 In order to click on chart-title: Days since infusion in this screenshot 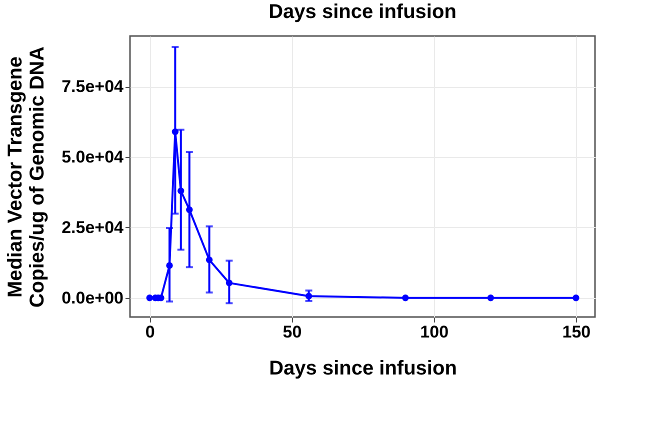, I will do `click(362, 12)`.